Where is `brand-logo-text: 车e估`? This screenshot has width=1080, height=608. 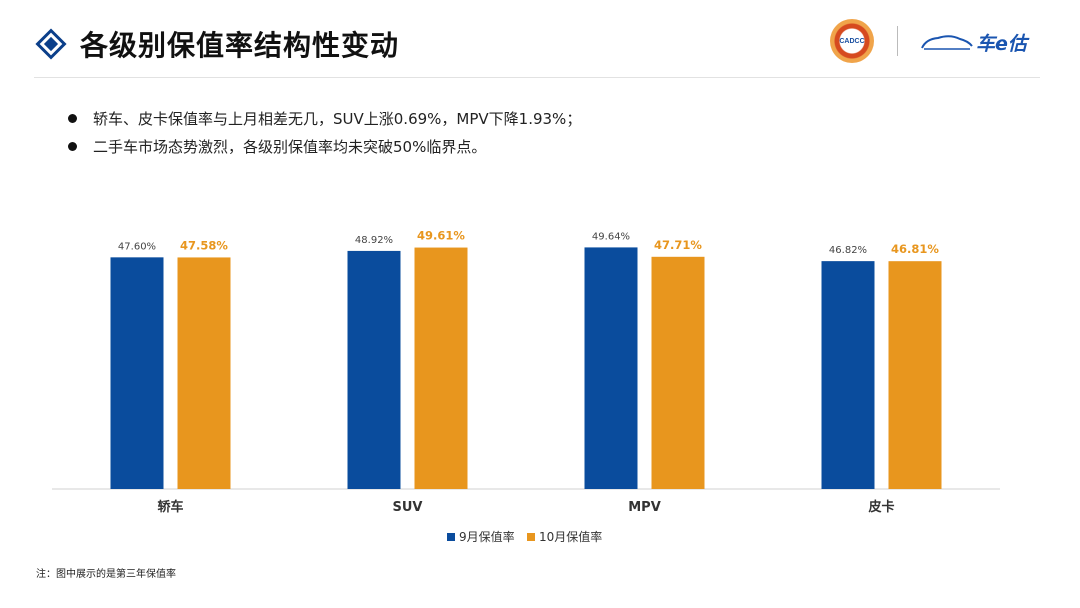 brand-logo-text: 车e估 is located at coordinates (1001, 43).